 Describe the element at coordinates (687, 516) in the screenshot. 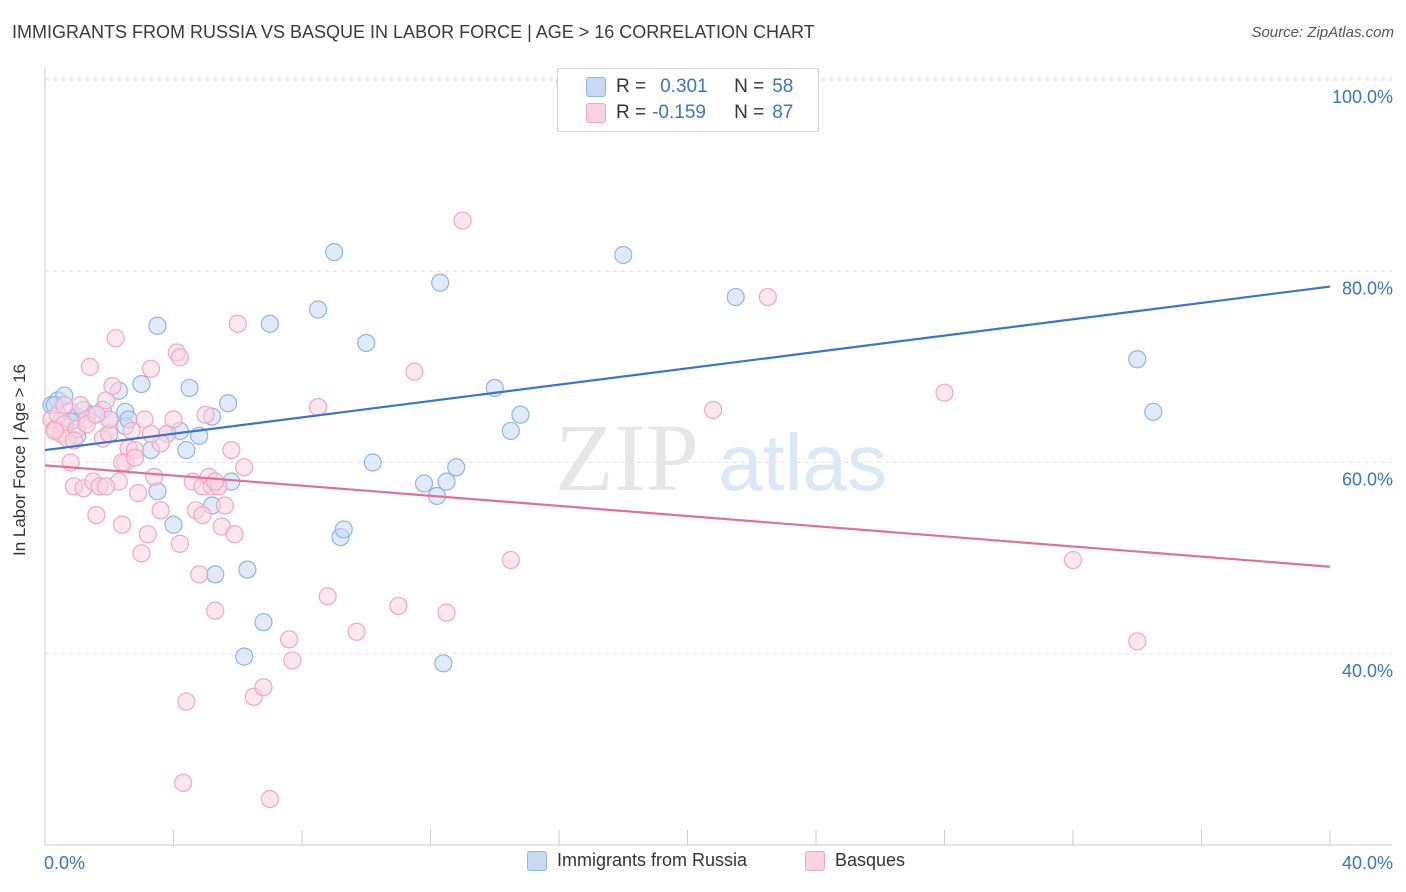

I see `trend-line-basques` at that location.